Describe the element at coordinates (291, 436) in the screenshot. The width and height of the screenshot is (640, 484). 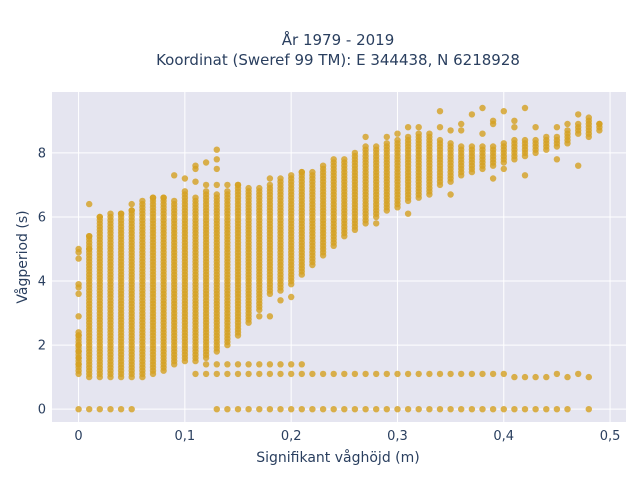
I see `x-tick-label: 0,2` at that location.